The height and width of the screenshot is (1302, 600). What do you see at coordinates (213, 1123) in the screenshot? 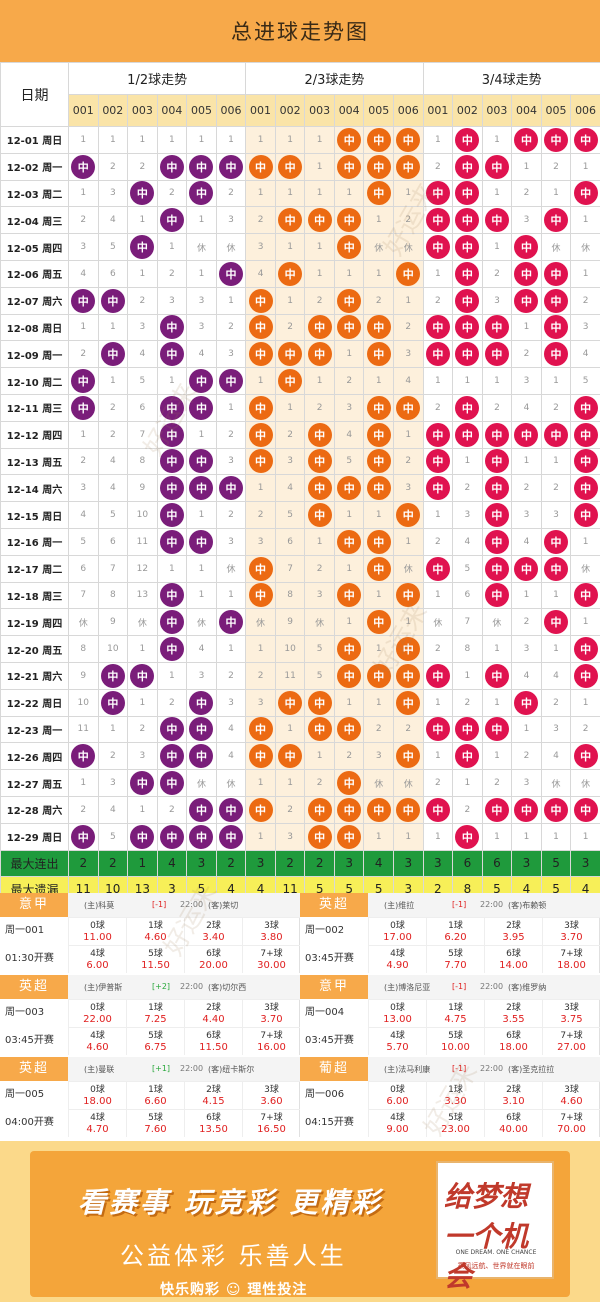
I see `odds-cell: 6球 13.50` at bounding box center [213, 1123].